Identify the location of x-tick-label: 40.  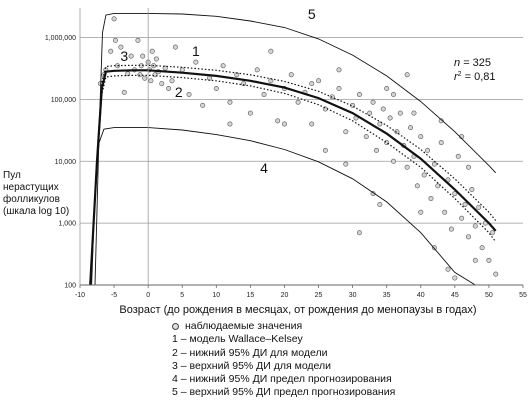
(421, 295).